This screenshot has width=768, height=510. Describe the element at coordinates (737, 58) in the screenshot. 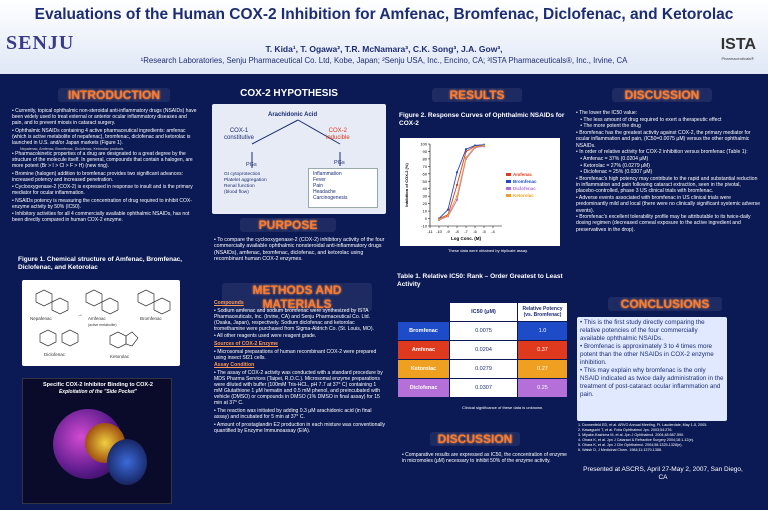

I see `ista-logo-sub: Pharmaceuticals®` at that location.